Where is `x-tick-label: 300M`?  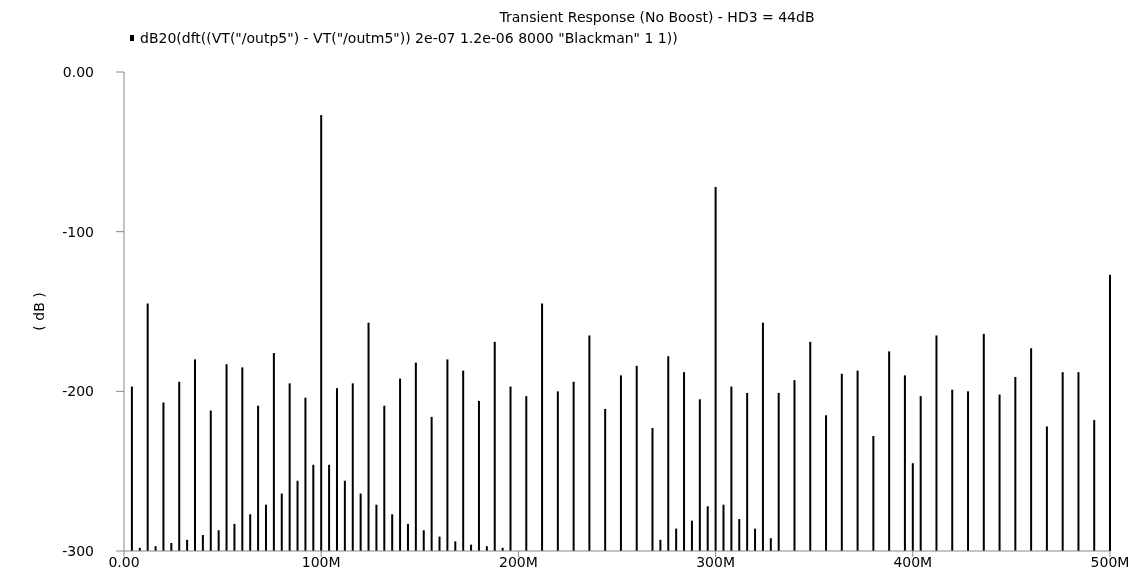
x-tick-label: 300M is located at coordinates (716, 562).